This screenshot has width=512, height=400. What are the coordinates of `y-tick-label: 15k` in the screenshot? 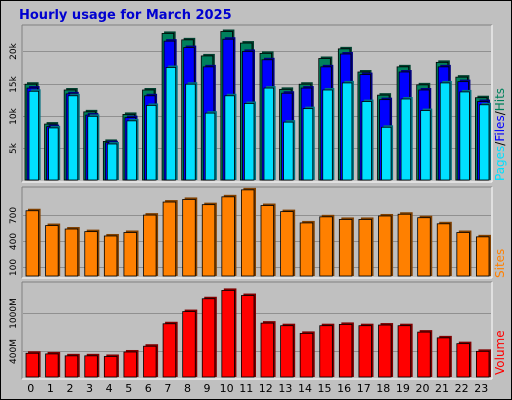 It's located at (14, 83).